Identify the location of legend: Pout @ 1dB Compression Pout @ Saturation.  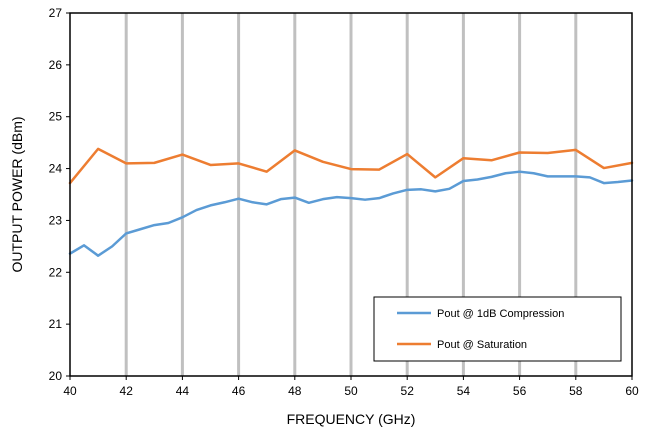
(497, 329).